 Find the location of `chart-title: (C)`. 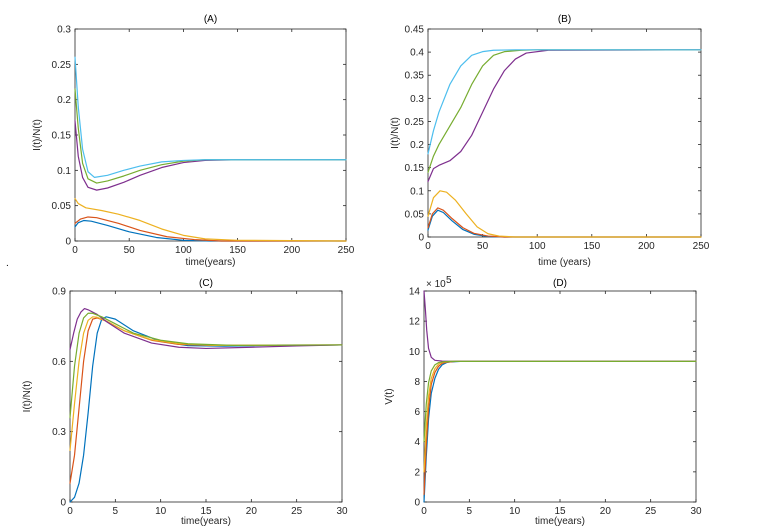

chart-title: (C) is located at coordinates (206, 283).